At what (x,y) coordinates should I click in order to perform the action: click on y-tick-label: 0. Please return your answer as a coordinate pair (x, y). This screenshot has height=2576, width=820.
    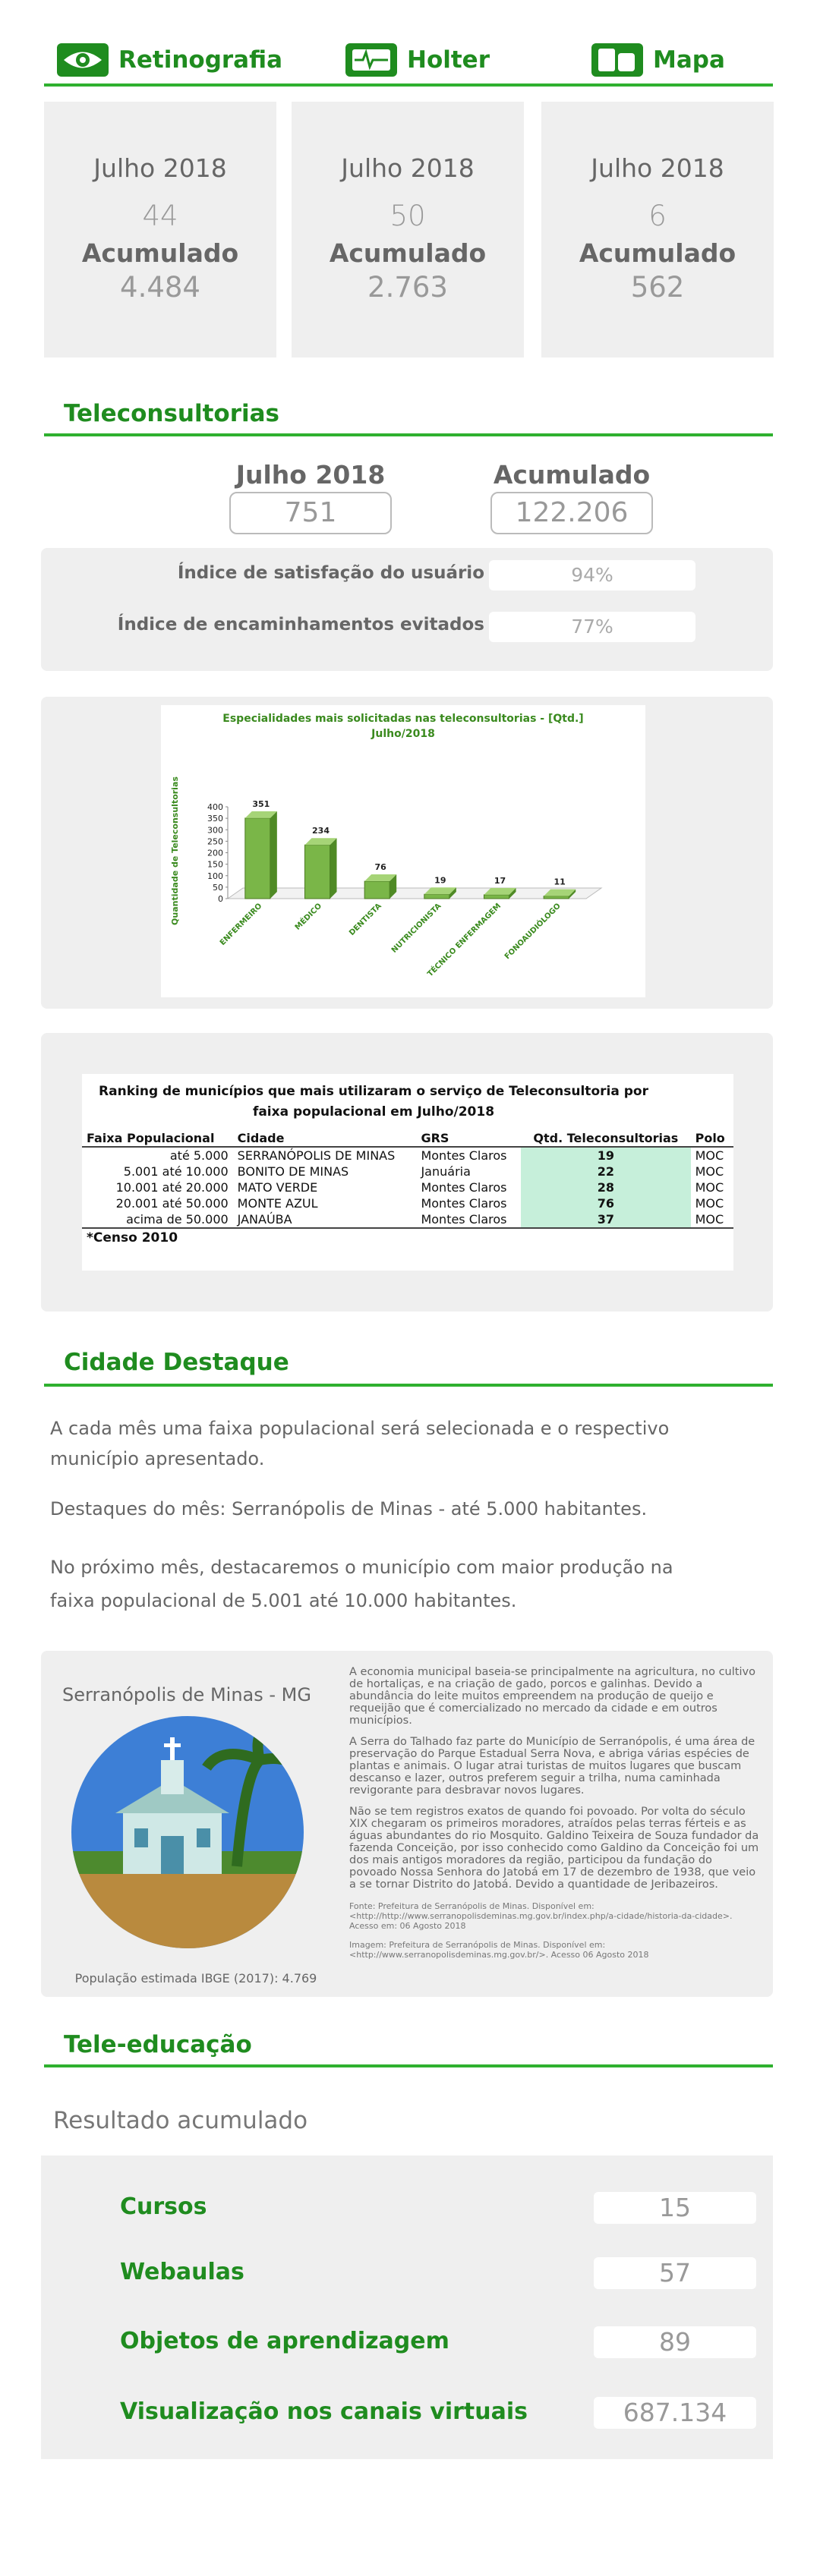
    Looking at the image, I should click on (221, 899).